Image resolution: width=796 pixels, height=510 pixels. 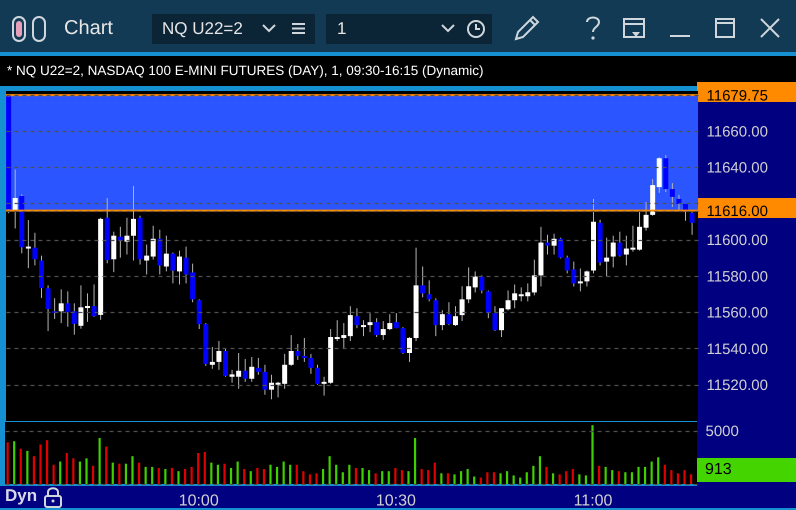 What do you see at coordinates (722, 431) in the screenshot?
I see `y-tick-label: 5000` at bounding box center [722, 431].